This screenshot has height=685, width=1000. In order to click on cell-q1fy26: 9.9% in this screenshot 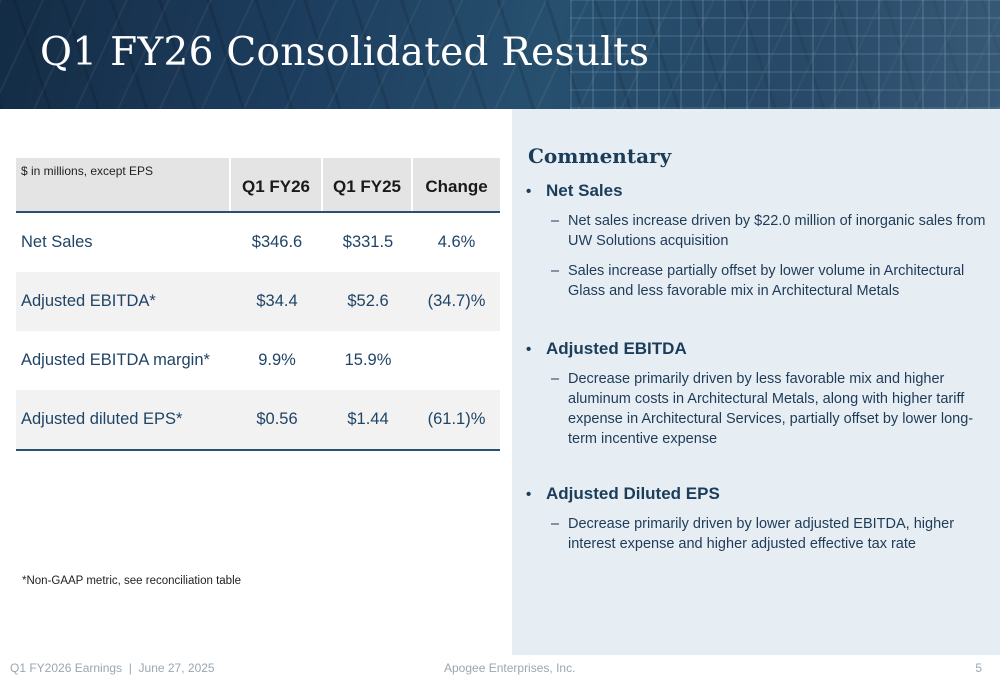, I will do `click(277, 360)`.